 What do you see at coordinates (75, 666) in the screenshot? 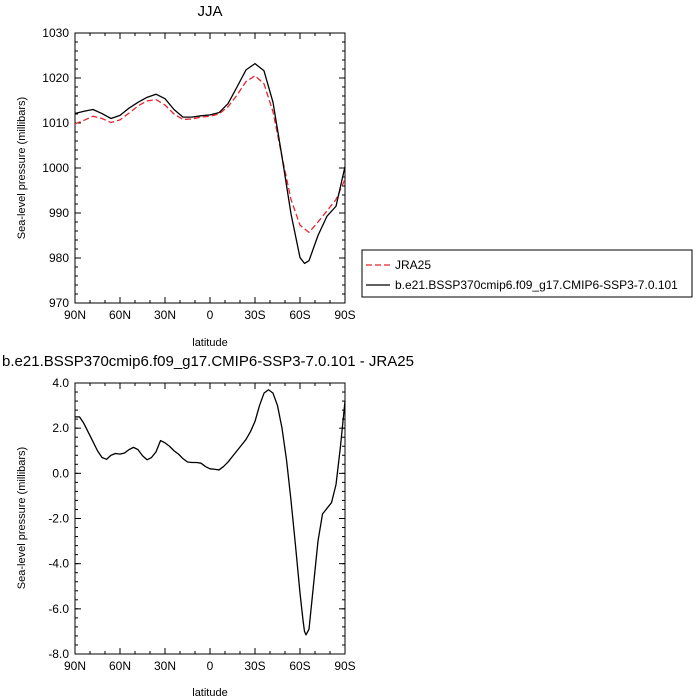
I see `bottom-xtick-label: 90N` at bounding box center [75, 666].